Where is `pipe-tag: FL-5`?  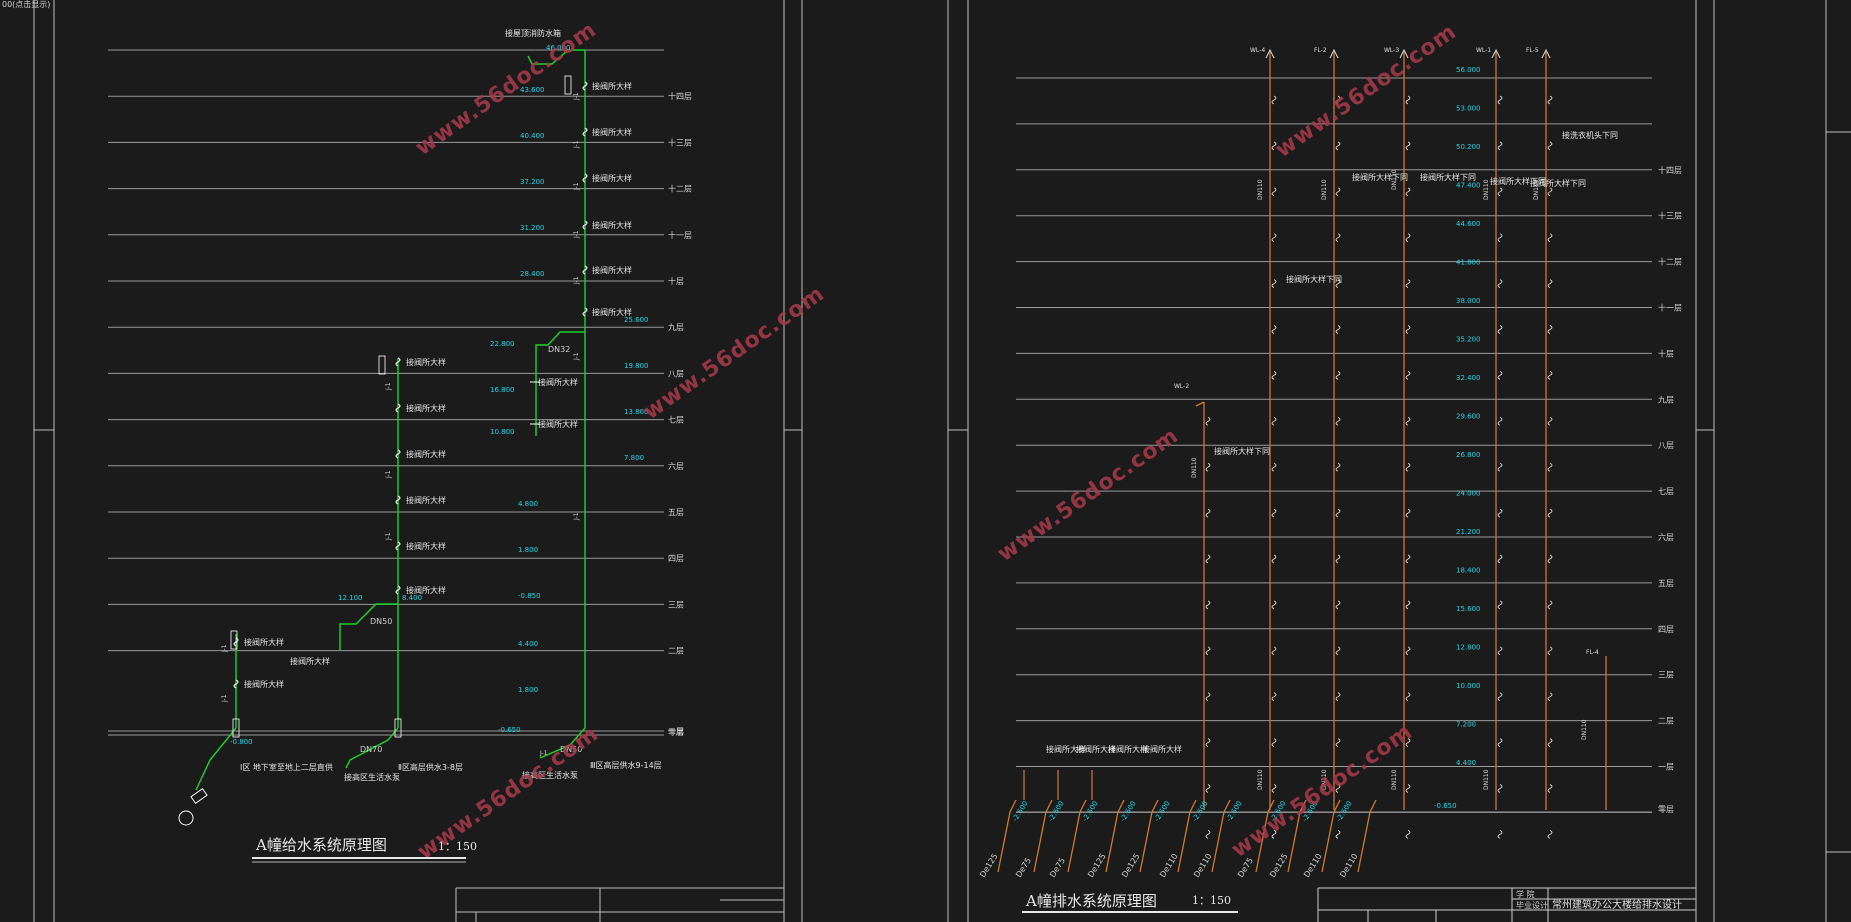
pipe-tag: FL-5 is located at coordinates (1532, 50).